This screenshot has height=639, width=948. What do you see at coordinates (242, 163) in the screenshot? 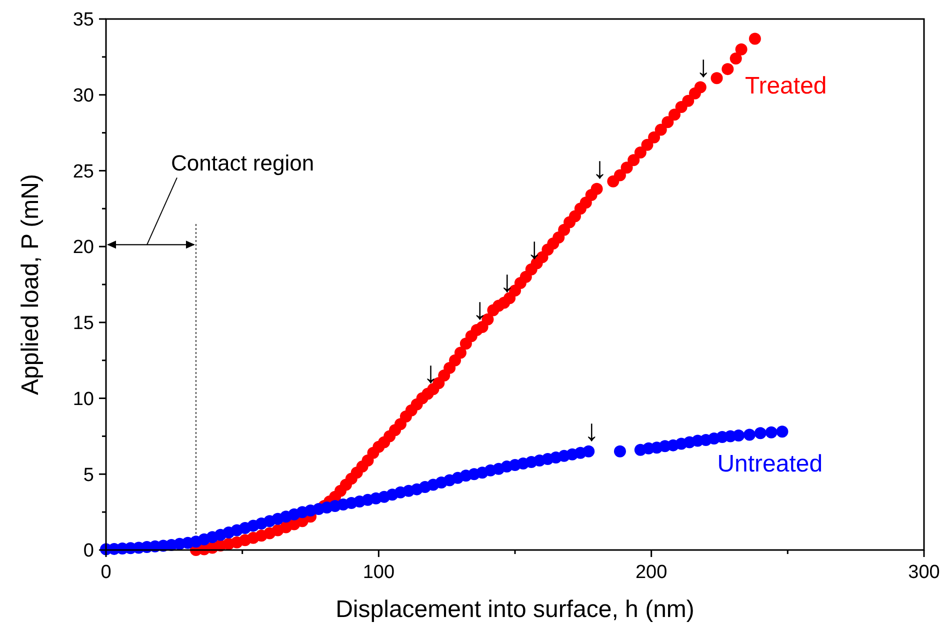
I see `ref-line-label: Contact region` at bounding box center [242, 163].